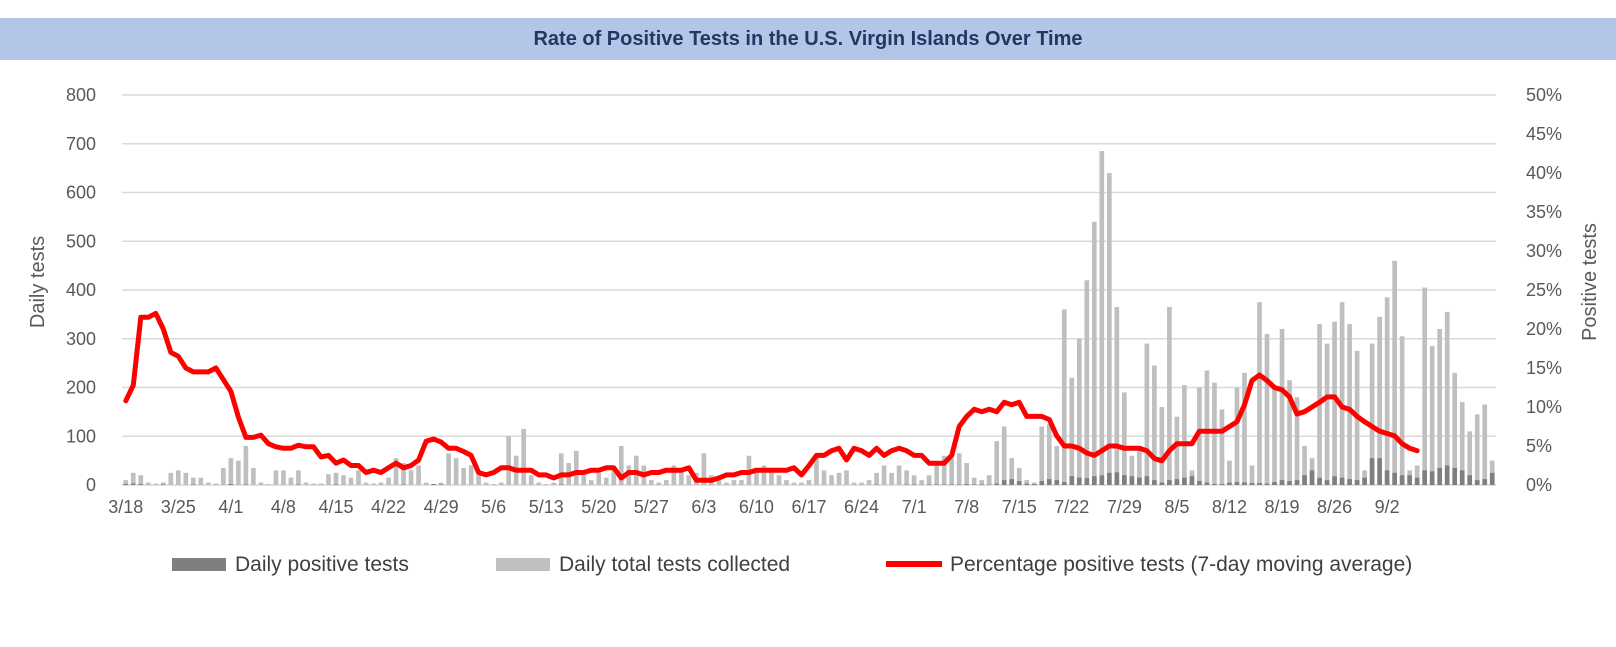  What do you see at coordinates (230, 507) in the screenshot?
I see `x-tick-label: 4/1` at bounding box center [230, 507].